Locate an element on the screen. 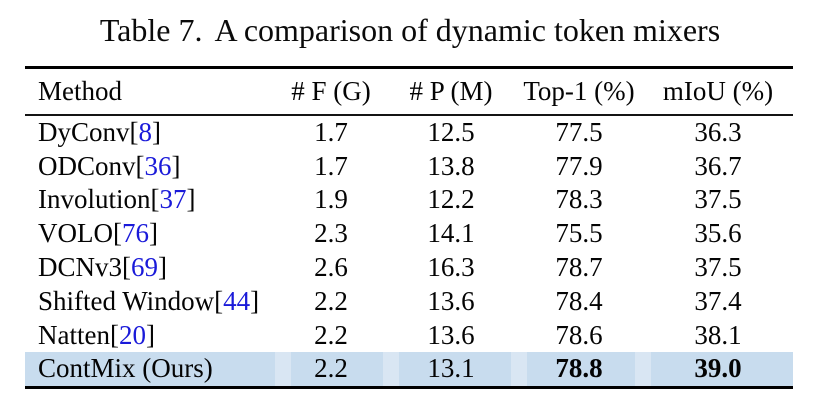 This screenshot has width=820, height=416. table-top-rule is located at coordinates (409, 67).